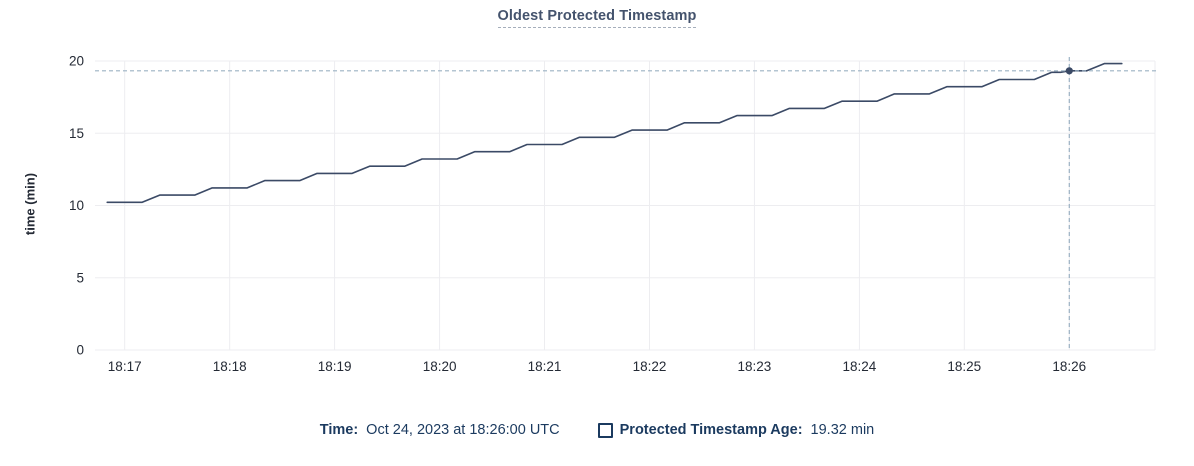  Describe the element at coordinates (711, 430) in the screenshot. I see `legend-series-label: Protected Timestamp Age:` at that location.